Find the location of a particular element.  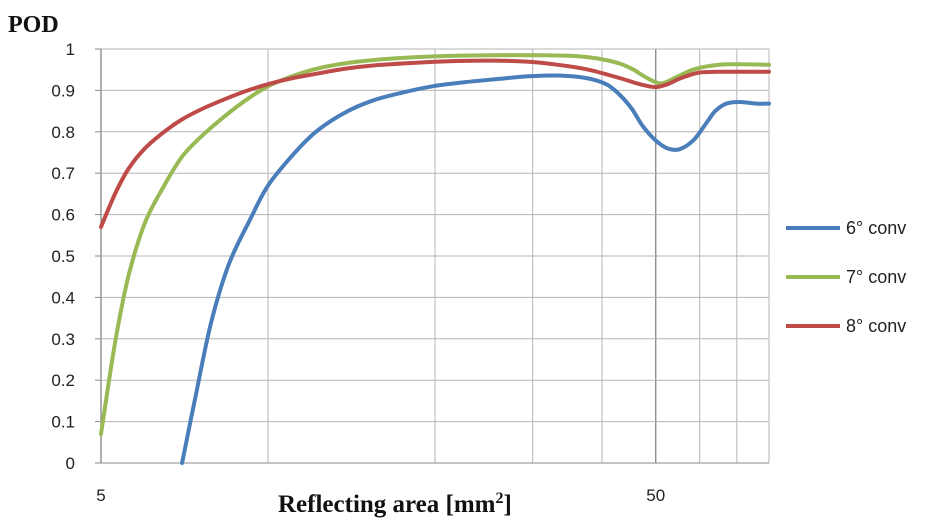

y-tick-label: 1 is located at coordinates (70, 49).